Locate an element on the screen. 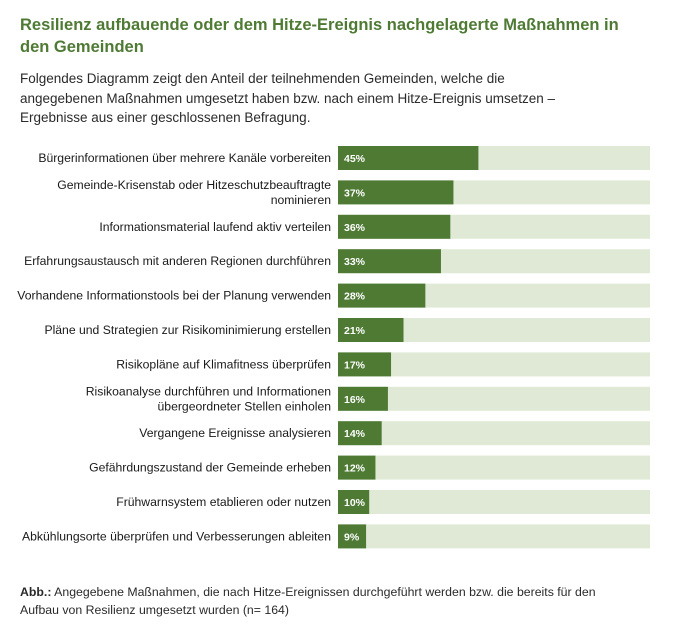  value-label: 16% is located at coordinates (355, 400).